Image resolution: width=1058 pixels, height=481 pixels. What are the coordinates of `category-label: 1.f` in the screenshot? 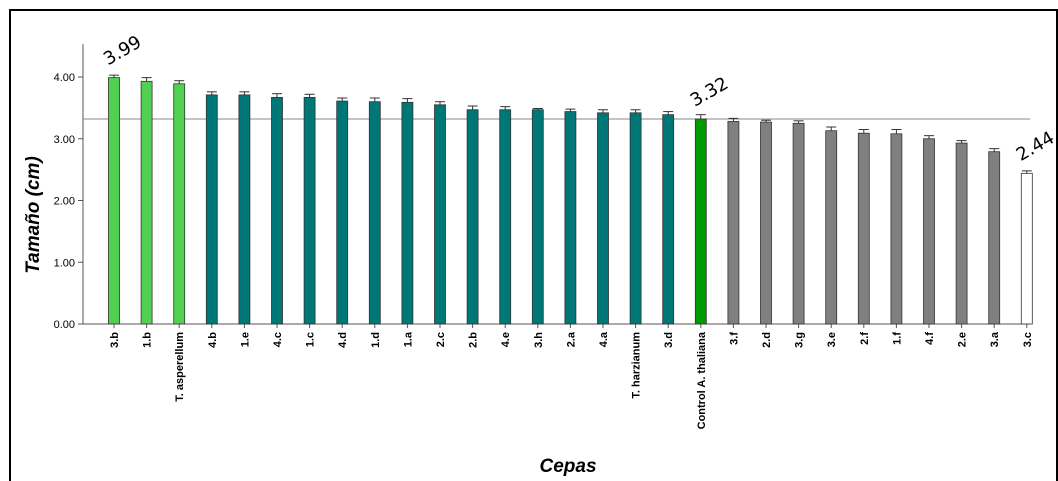 It's located at (897, 338).